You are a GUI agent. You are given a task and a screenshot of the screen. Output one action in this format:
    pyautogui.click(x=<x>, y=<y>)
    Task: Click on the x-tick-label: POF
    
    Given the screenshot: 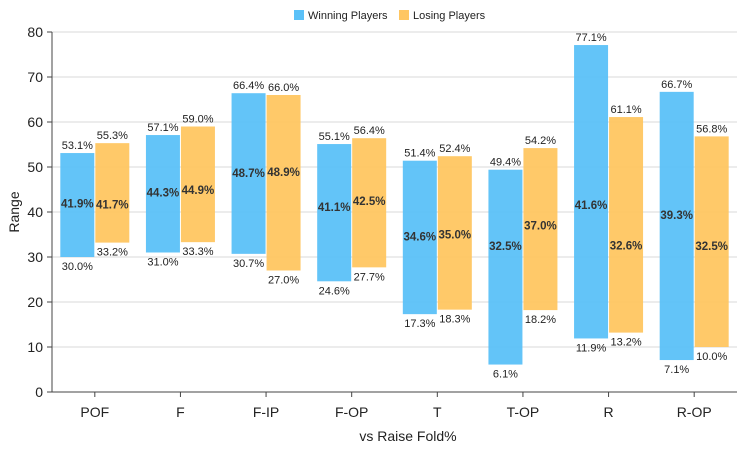 What is the action you would take?
    pyautogui.click(x=94, y=412)
    